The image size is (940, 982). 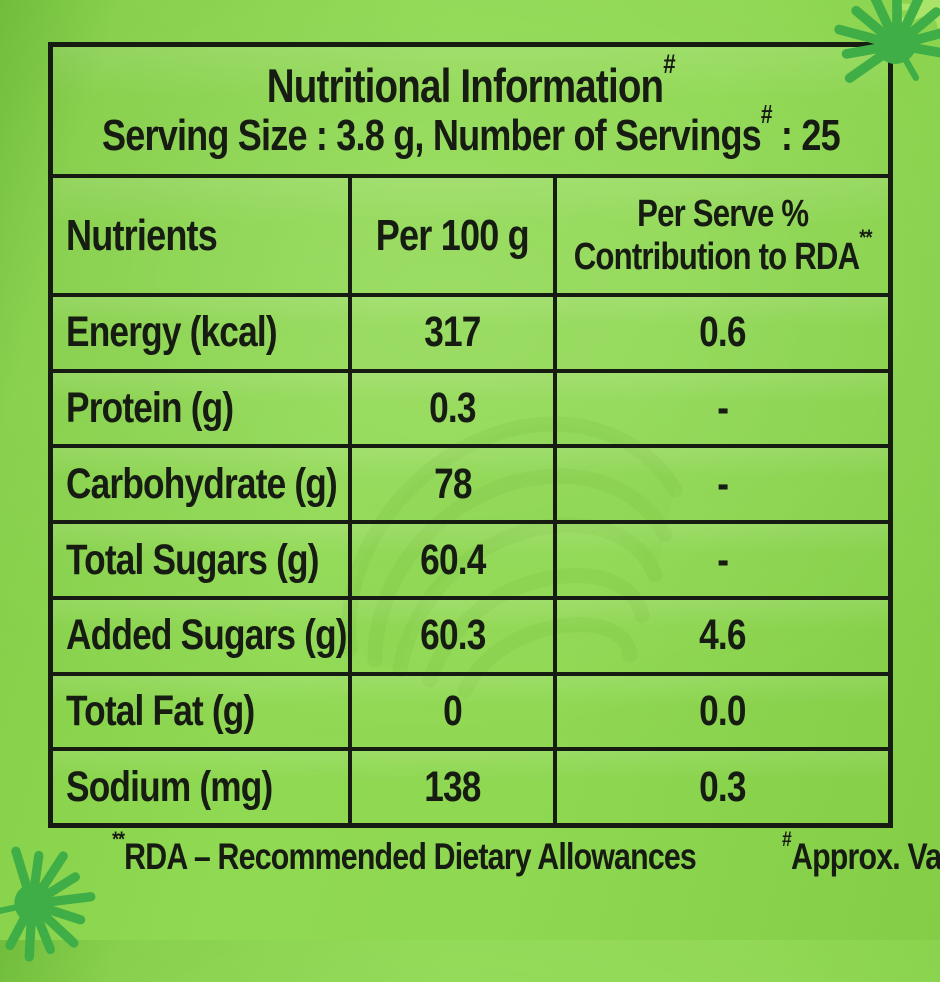 I want to click on column-header-nutrients: Nutrients, so click(x=142, y=235).